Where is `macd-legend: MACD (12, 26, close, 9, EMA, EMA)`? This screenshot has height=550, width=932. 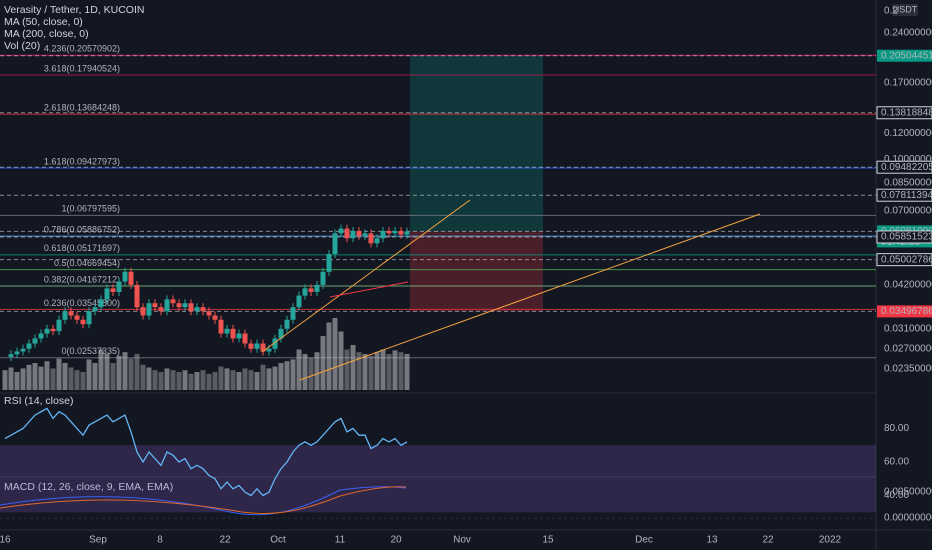 macd-legend: MACD (12, 26, close, 9, EMA, EMA) is located at coordinates (88, 487).